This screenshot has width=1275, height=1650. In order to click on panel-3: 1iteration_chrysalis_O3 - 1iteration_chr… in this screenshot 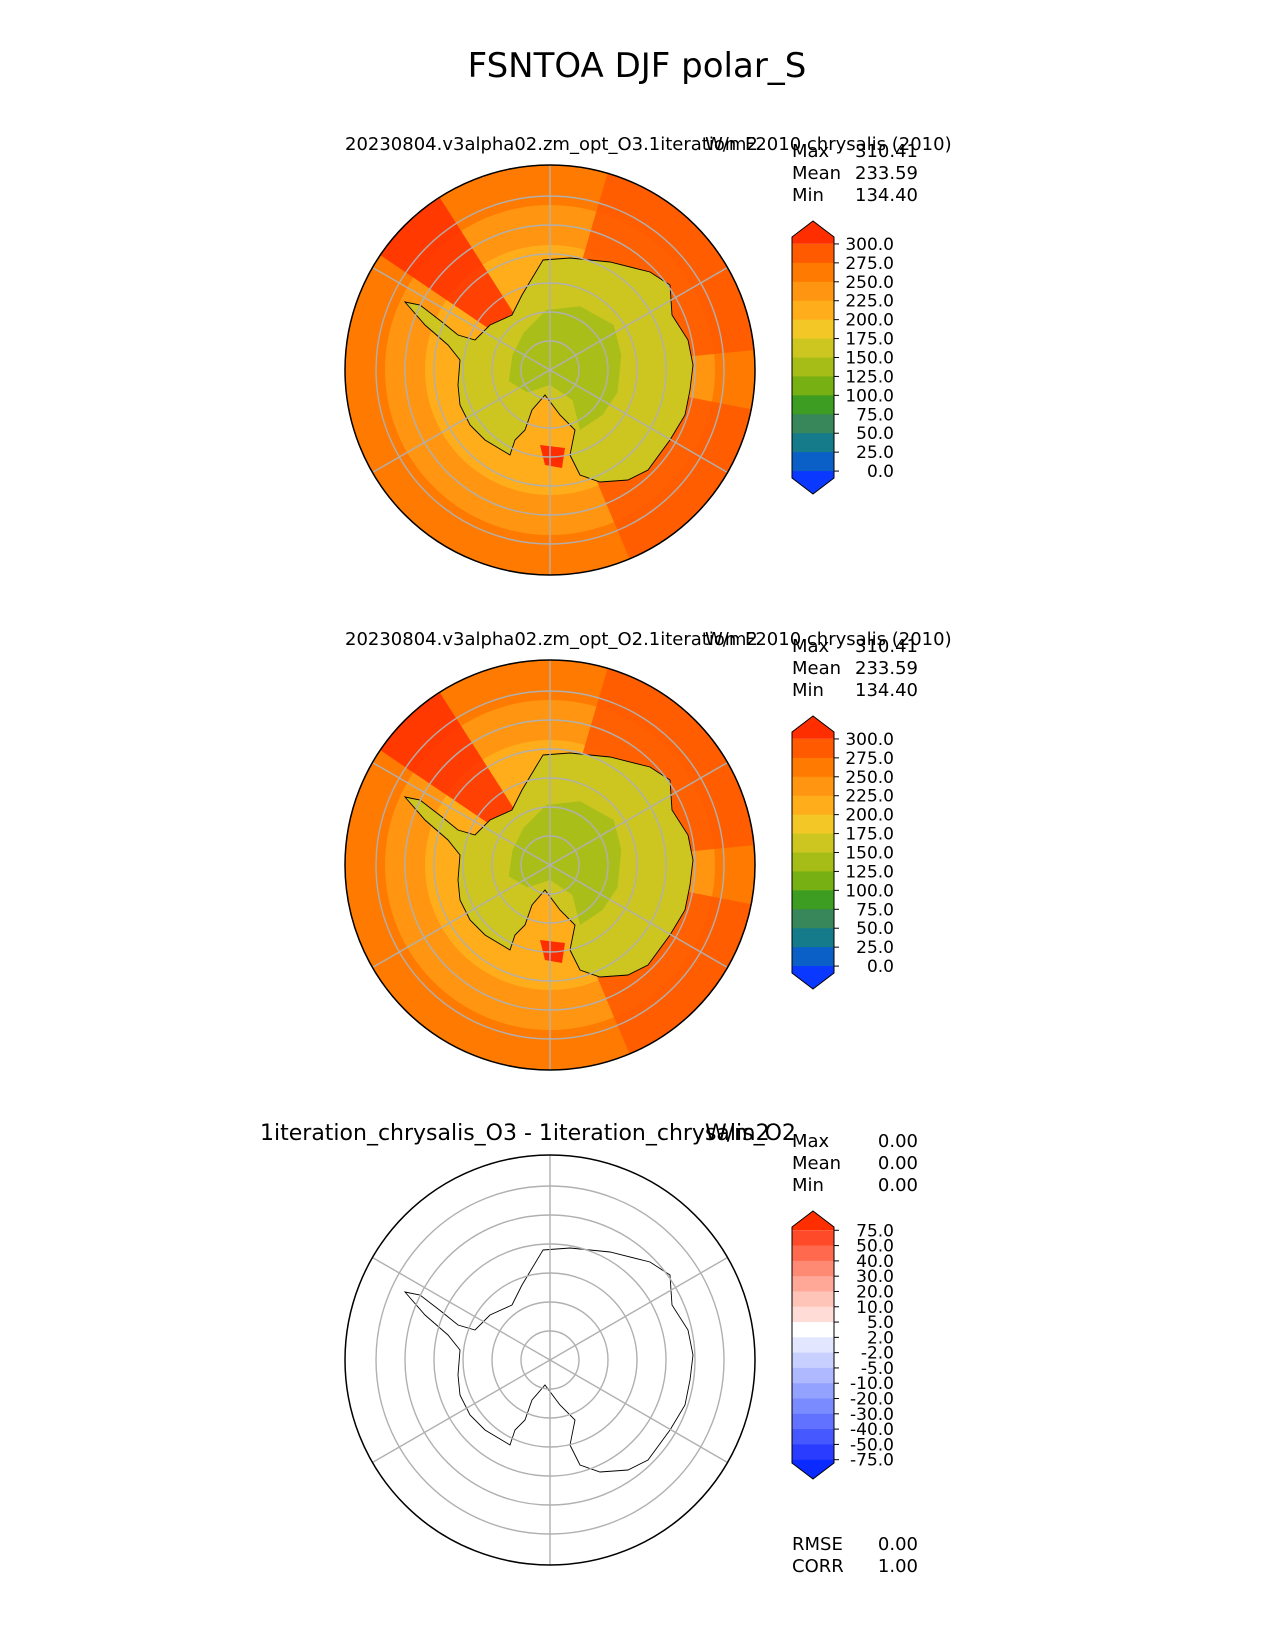, I will do `click(589, 1349)`.